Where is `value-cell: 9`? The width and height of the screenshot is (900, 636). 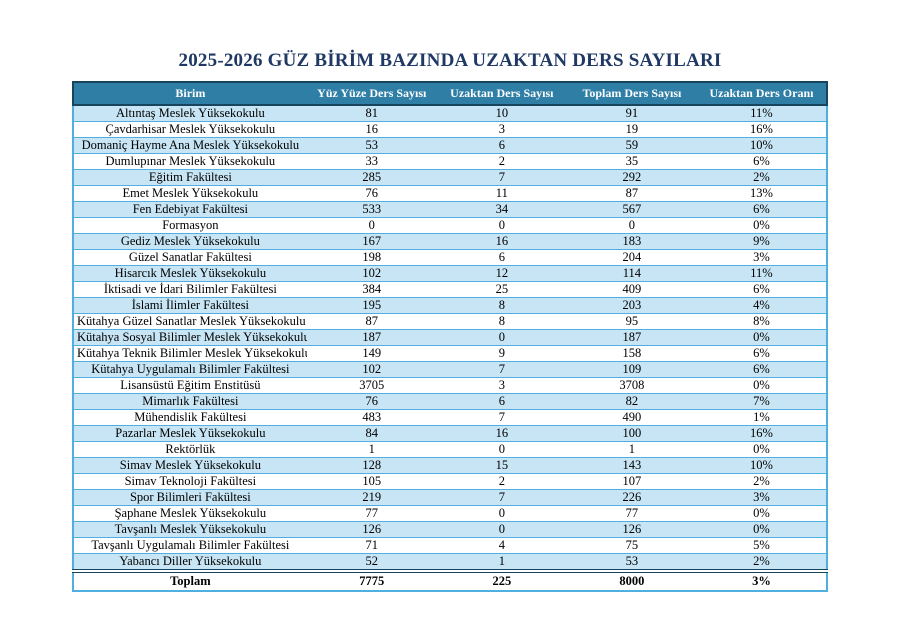 value-cell: 9 is located at coordinates (501, 353).